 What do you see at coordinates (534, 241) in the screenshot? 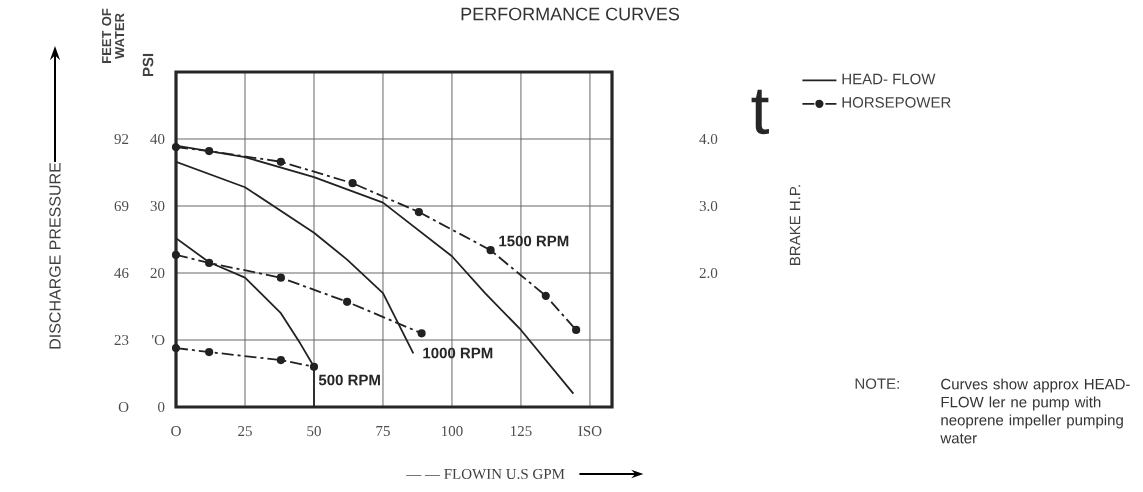
I see `annotation: 1500 RPM` at bounding box center [534, 241].